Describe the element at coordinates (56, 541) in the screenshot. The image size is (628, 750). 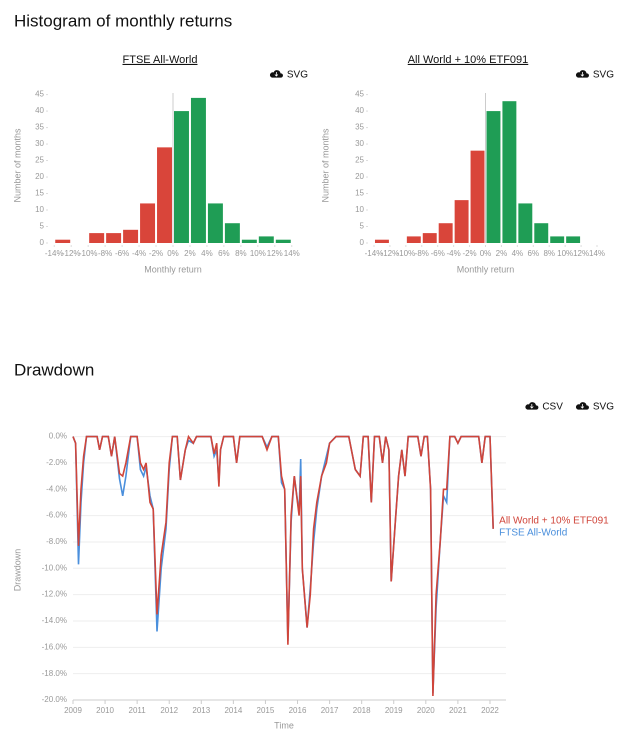
I see `y-tick-label: -8.0%` at that location.